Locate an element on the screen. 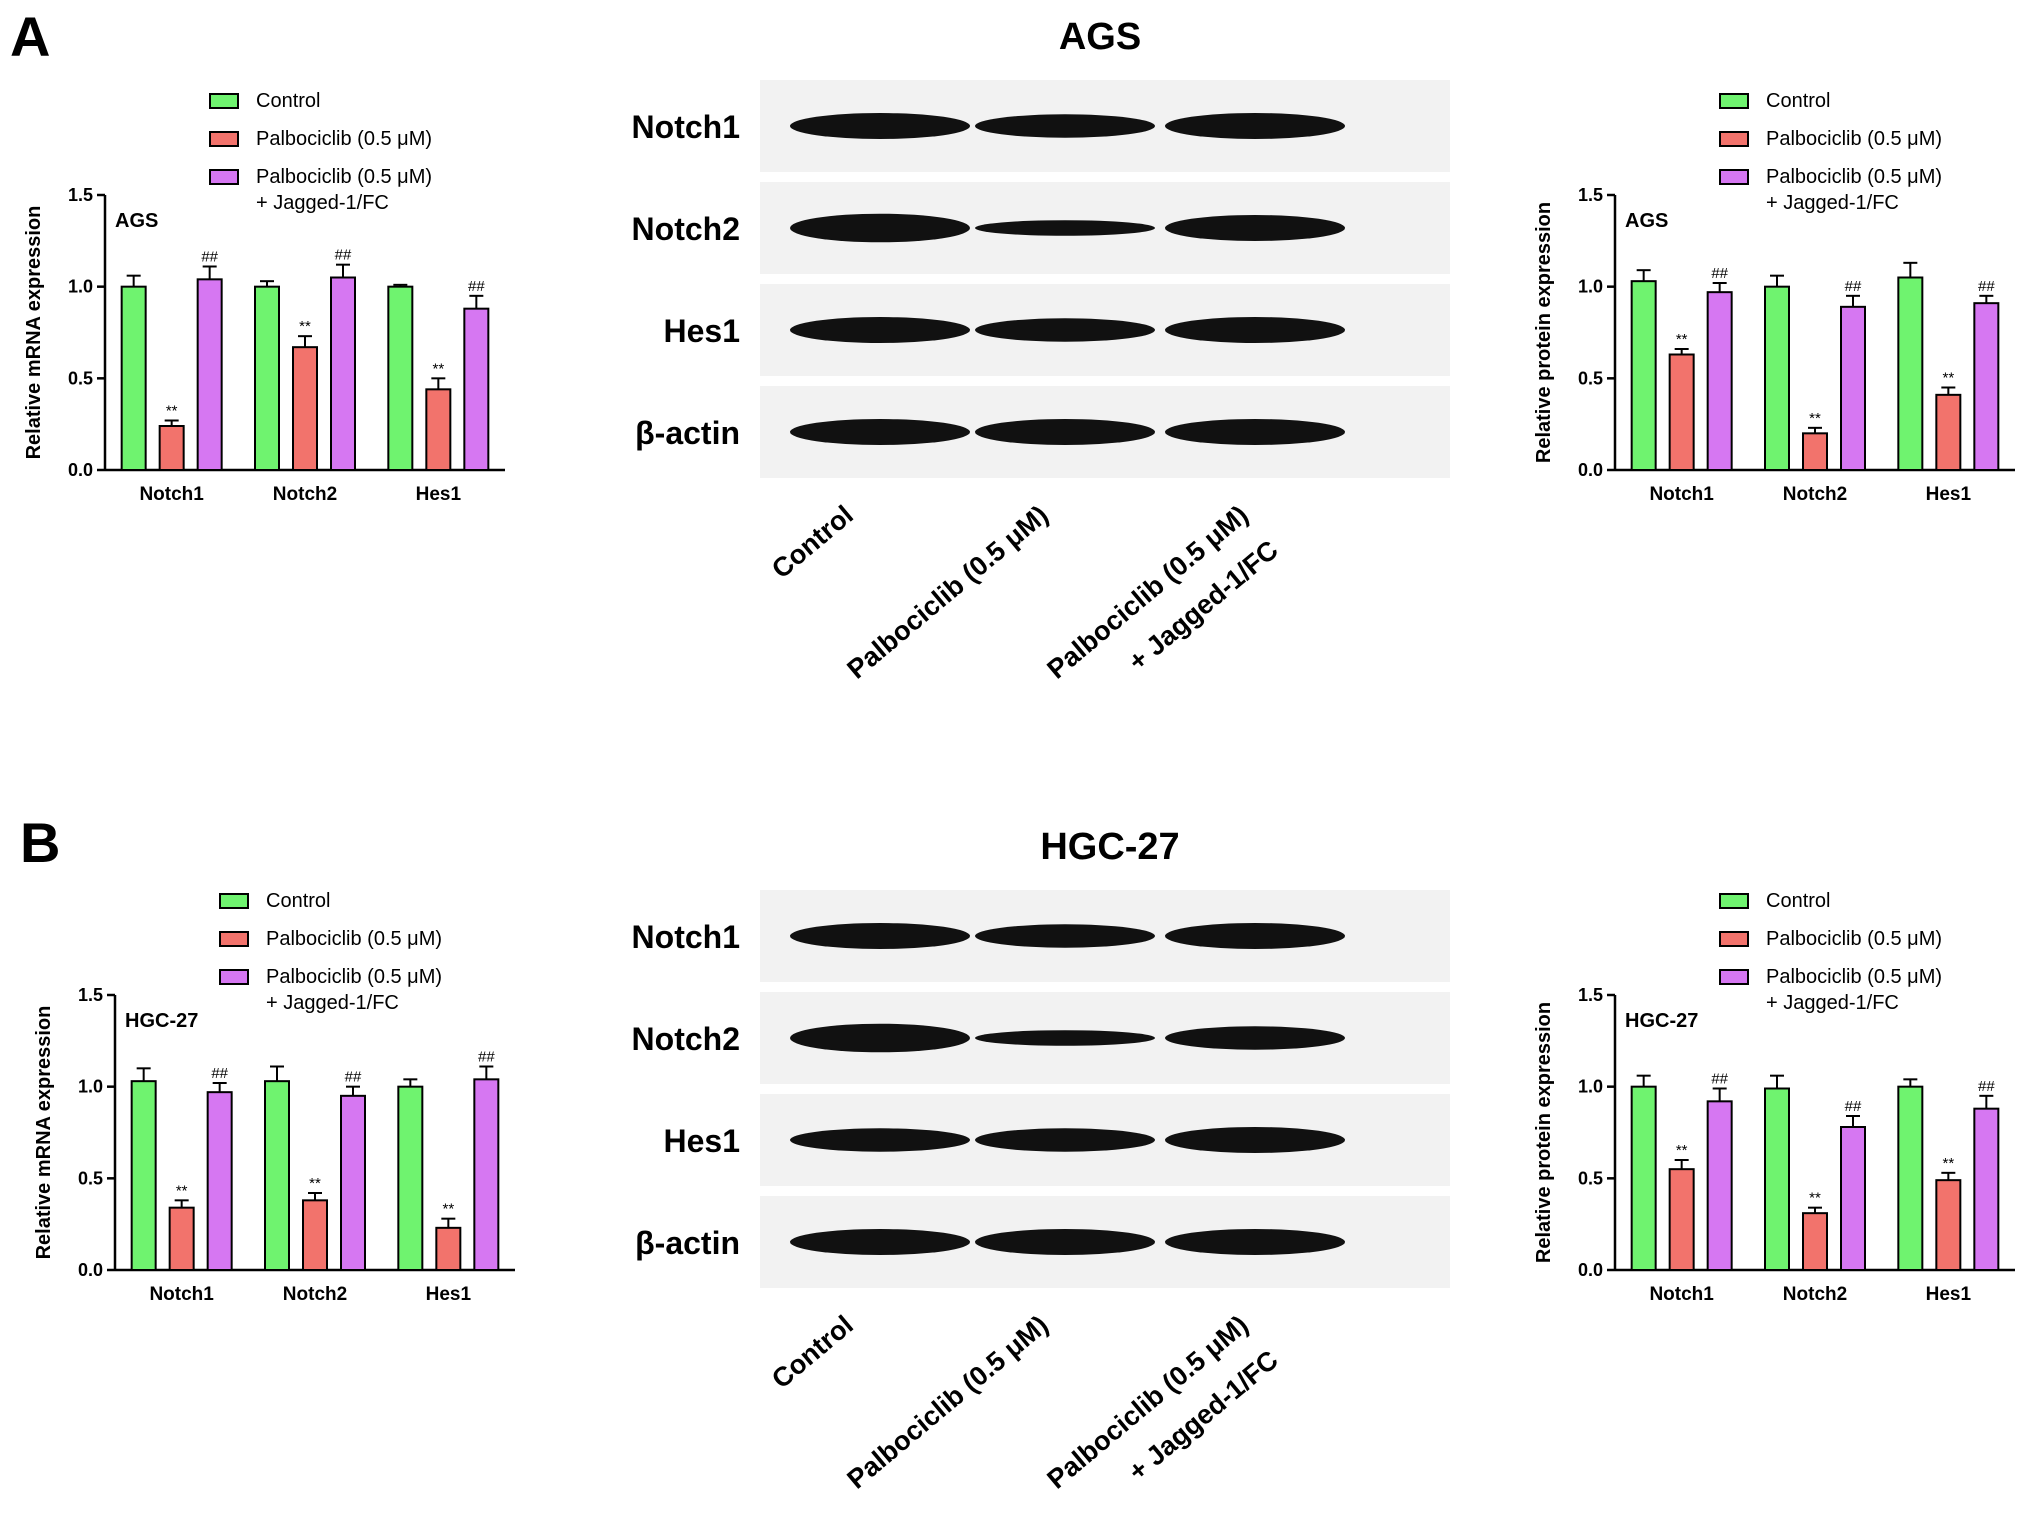  legend-label-1: Control is located at coordinates (288, 101).